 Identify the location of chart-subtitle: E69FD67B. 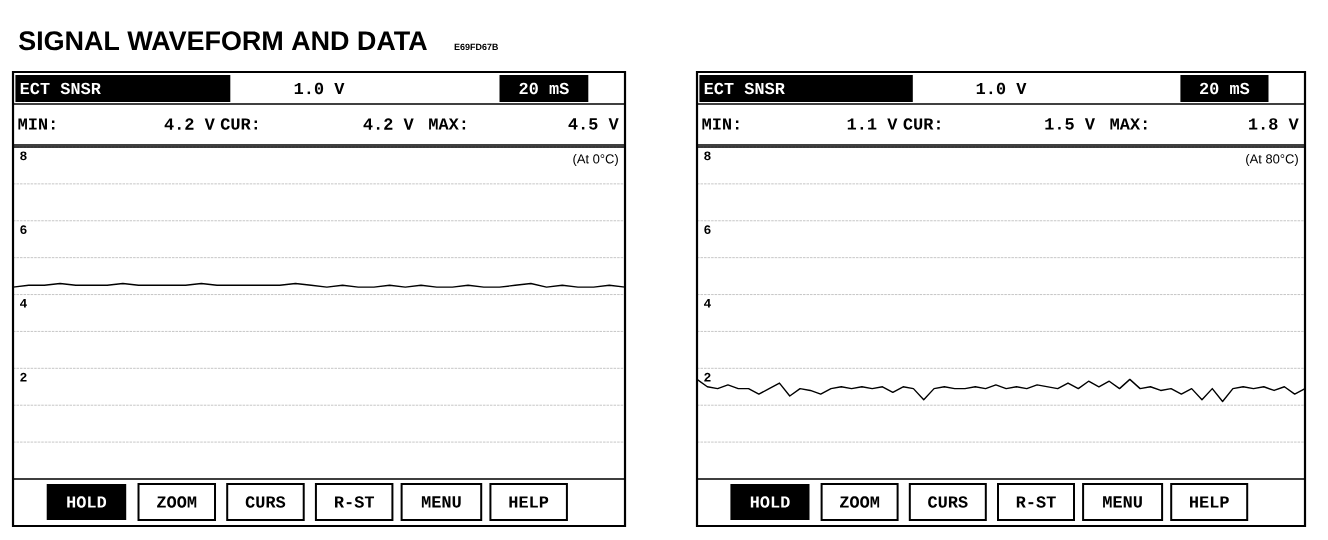
(476, 47).